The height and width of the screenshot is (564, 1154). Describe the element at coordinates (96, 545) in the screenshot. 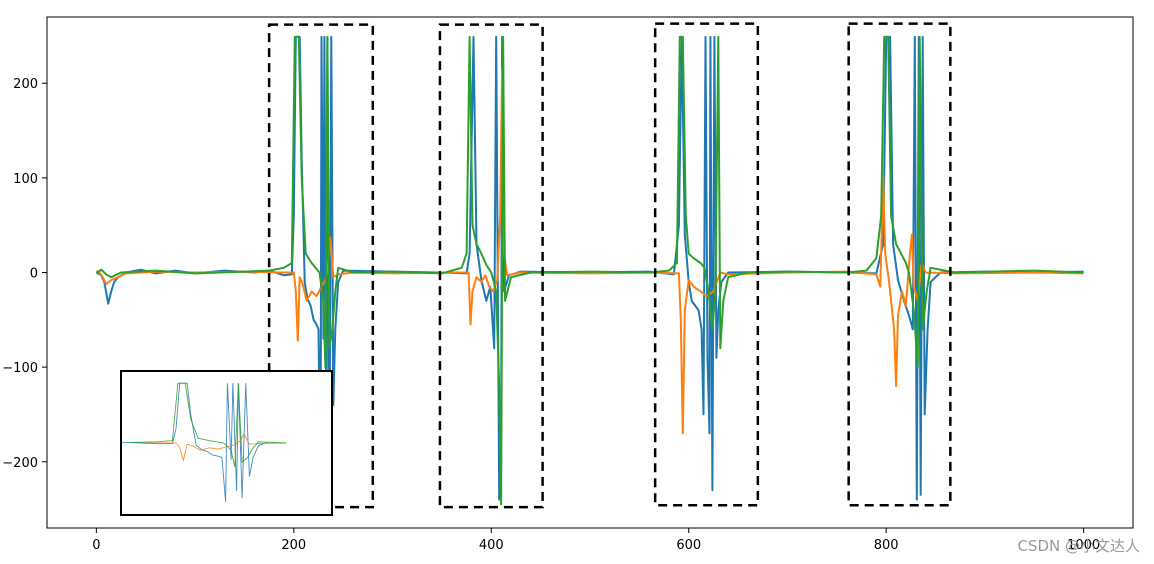

I see `x-tick-label: 0` at that location.